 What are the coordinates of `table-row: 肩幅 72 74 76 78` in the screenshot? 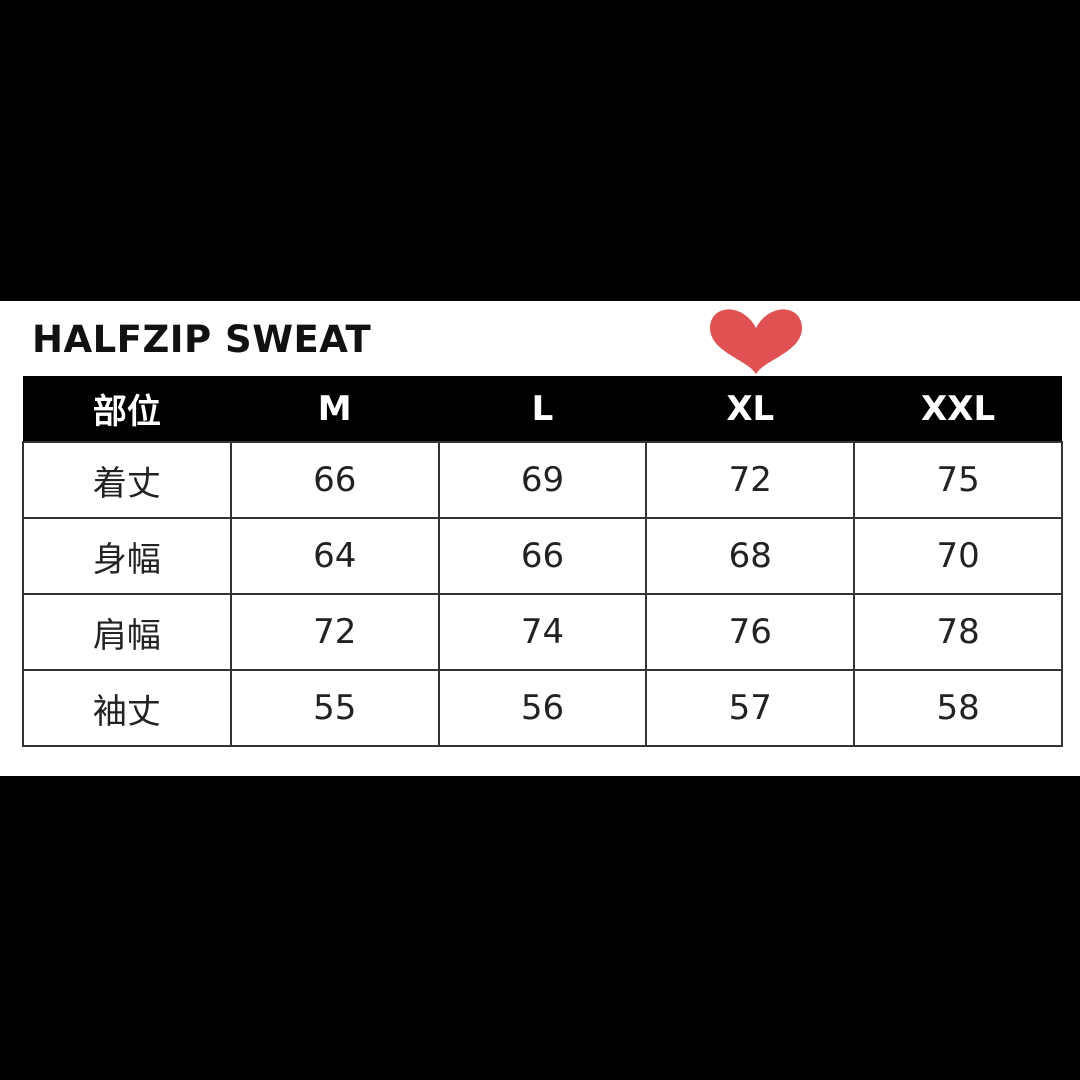 It's located at (542, 632).